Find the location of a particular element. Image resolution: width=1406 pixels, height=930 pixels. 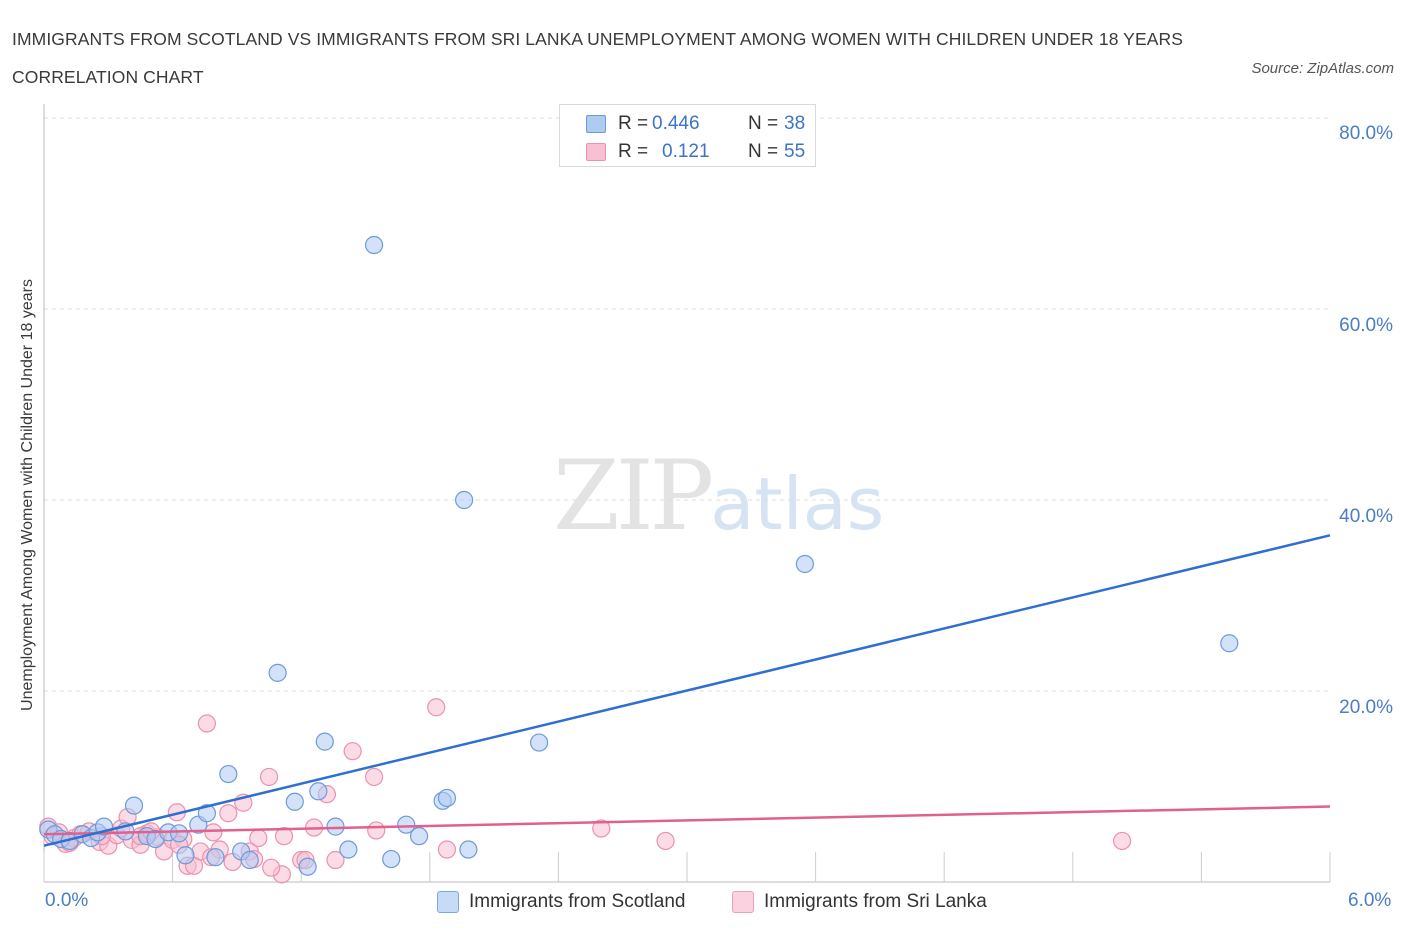

correlation-legend: R = 0.446 N = 38 R = 0.121 N = 55 is located at coordinates (687, 135).